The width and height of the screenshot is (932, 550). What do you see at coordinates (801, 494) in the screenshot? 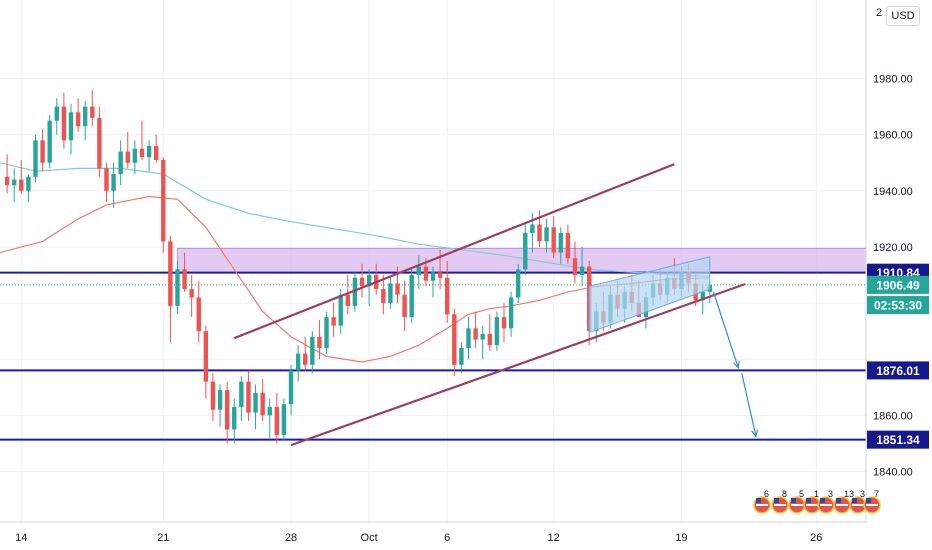
I see `event-count-label: 5` at bounding box center [801, 494].